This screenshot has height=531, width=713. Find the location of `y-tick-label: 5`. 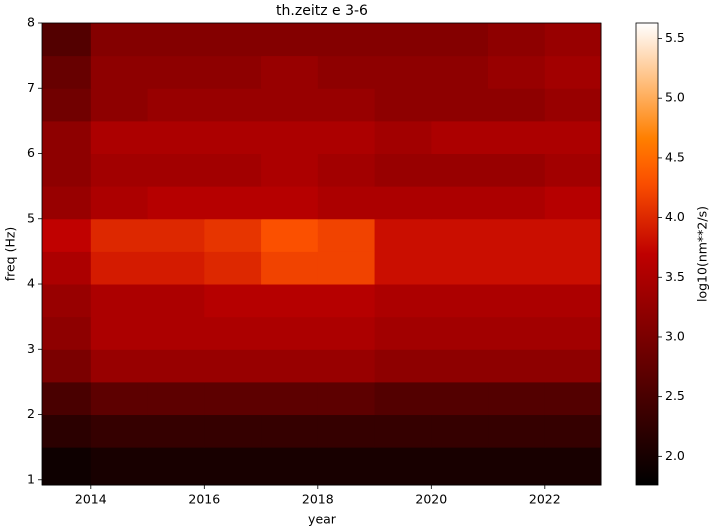

y-tick-label: 5 is located at coordinates (31, 217).